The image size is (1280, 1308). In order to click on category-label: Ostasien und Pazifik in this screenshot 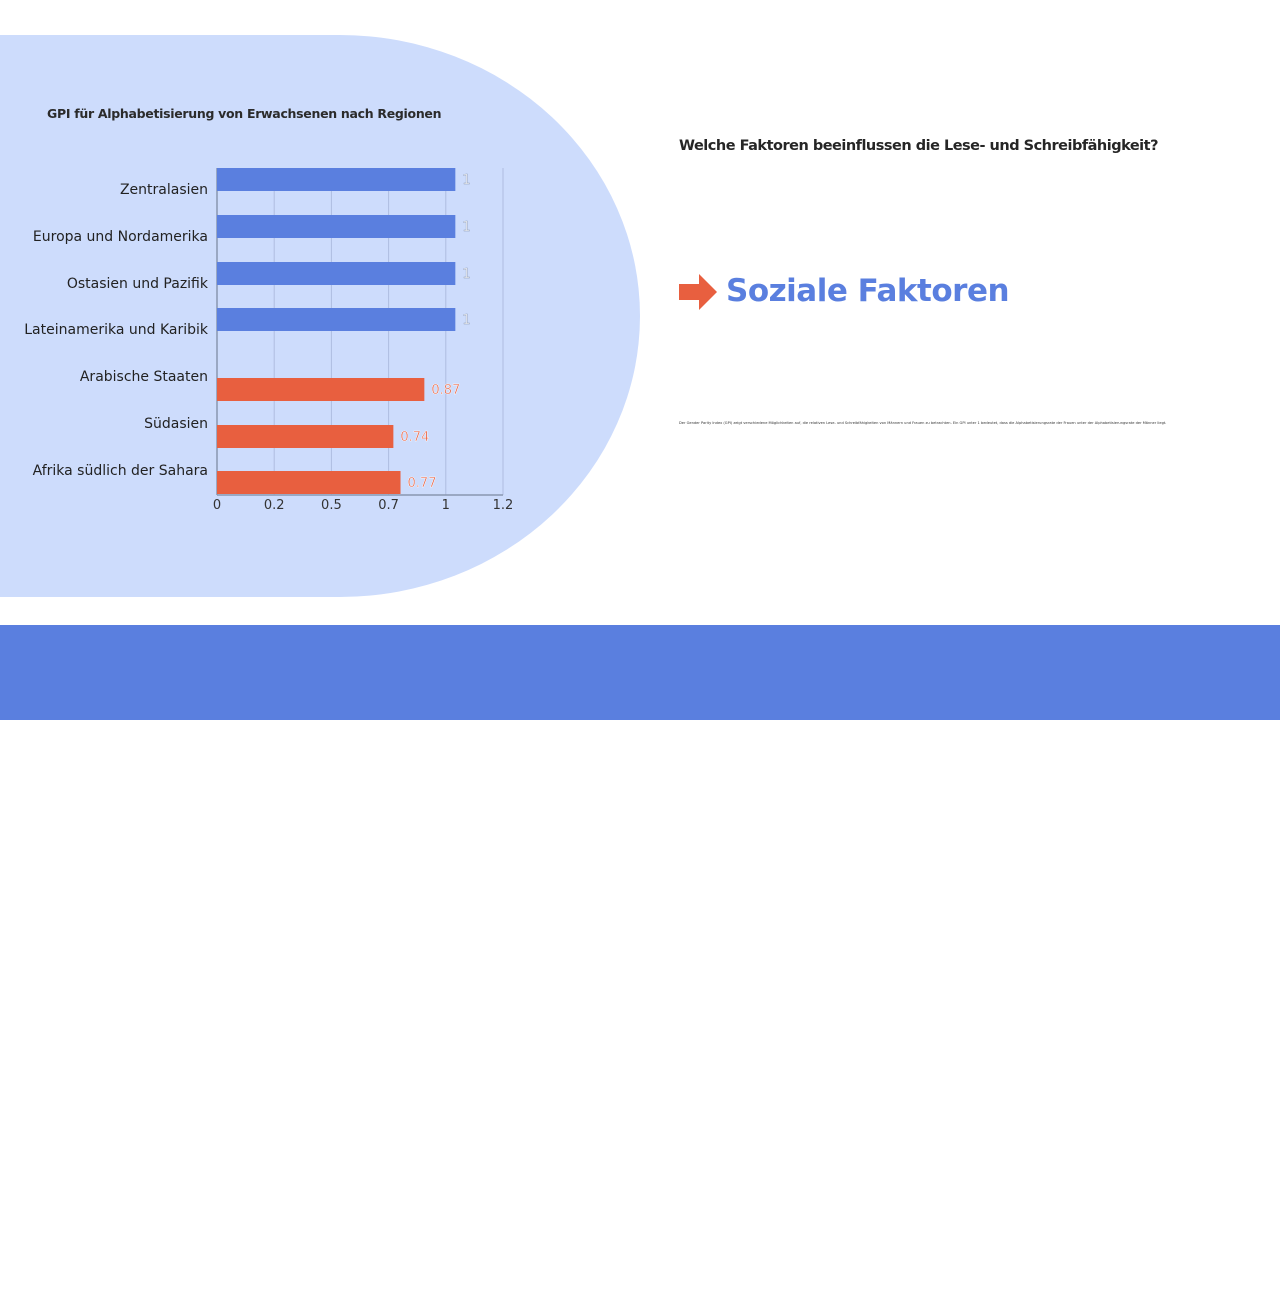, I will do `click(138, 284)`.